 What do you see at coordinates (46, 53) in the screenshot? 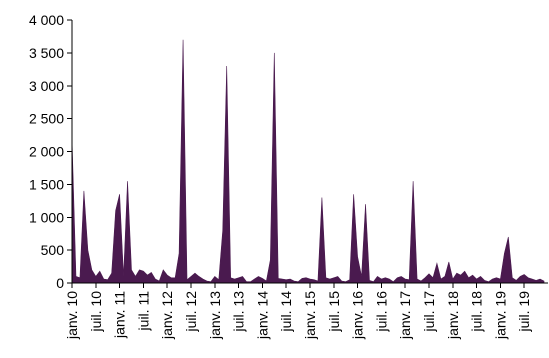
I see `y-tick-label: 3 500` at bounding box center [46, 53].